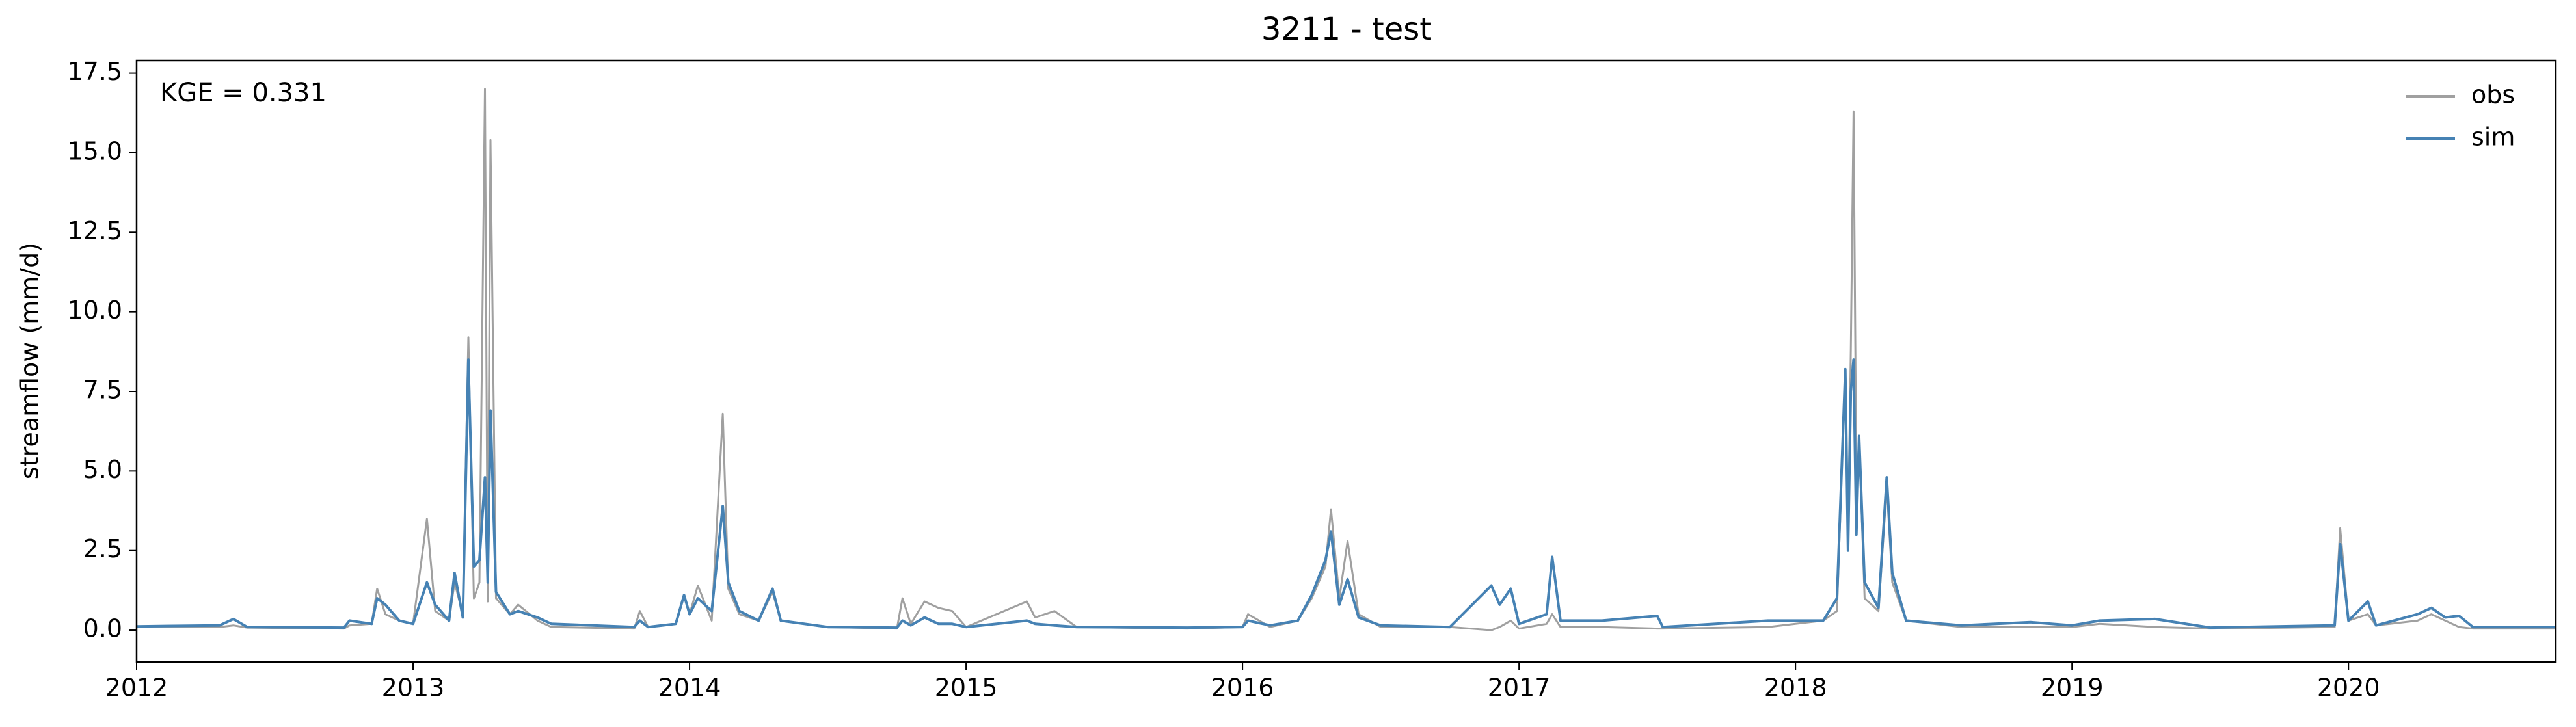 The width and height of the screenshot is (2576, 727). I want to click on x-tick-label: 2012, so click(136, 688).